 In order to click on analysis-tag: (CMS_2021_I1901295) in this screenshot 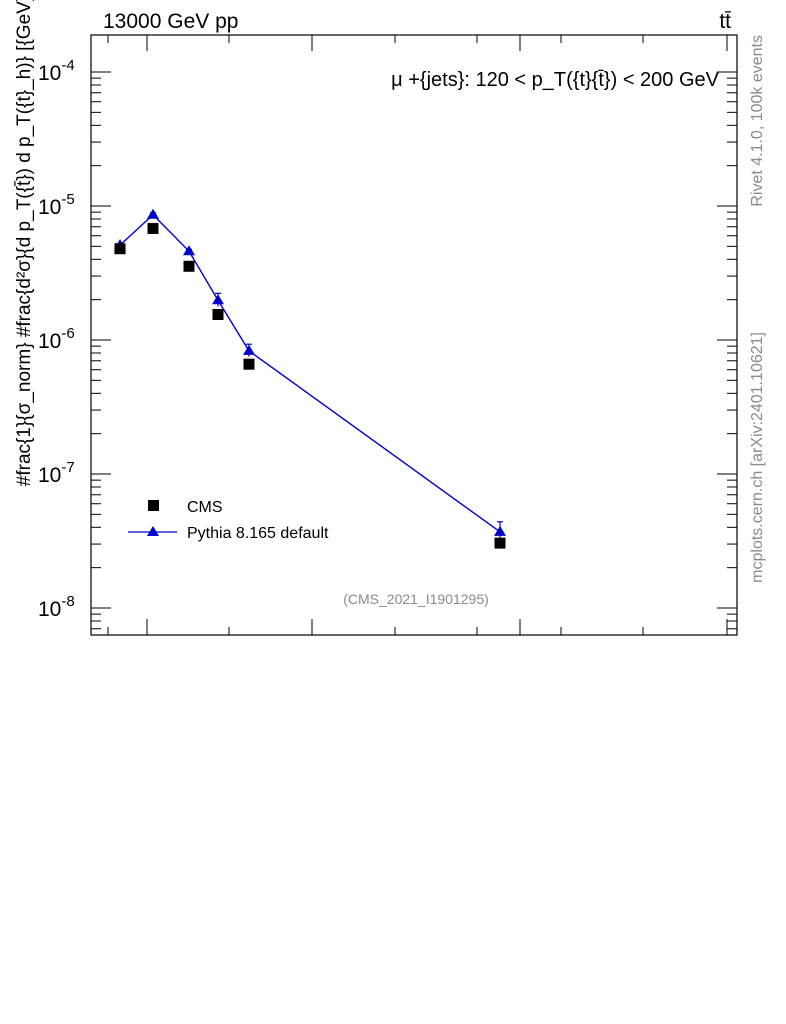, I will do `click(416, 599)`.